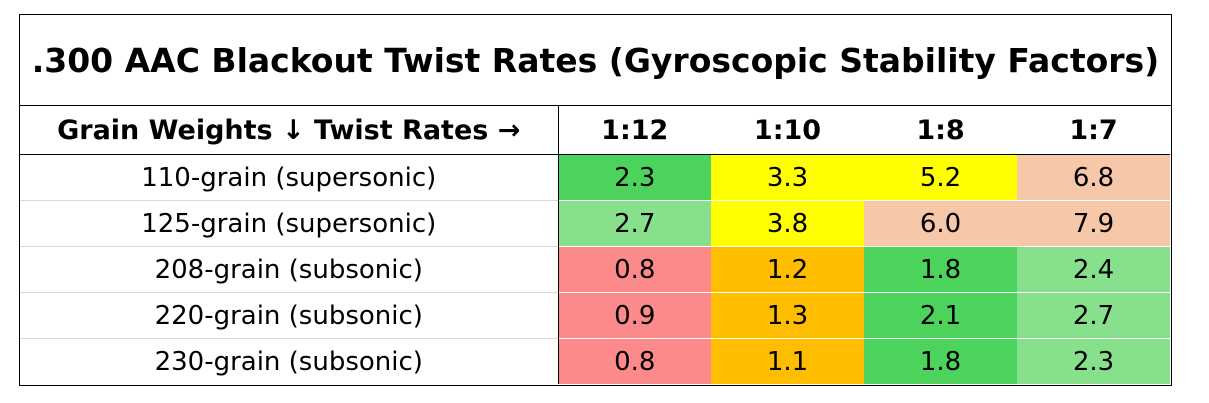 Image resolution: width=1209 pixels, height=403 pixels. Describe the element at coordinates (787, 361) in the screenshot. I see `value-cell: 1.1` at that location.